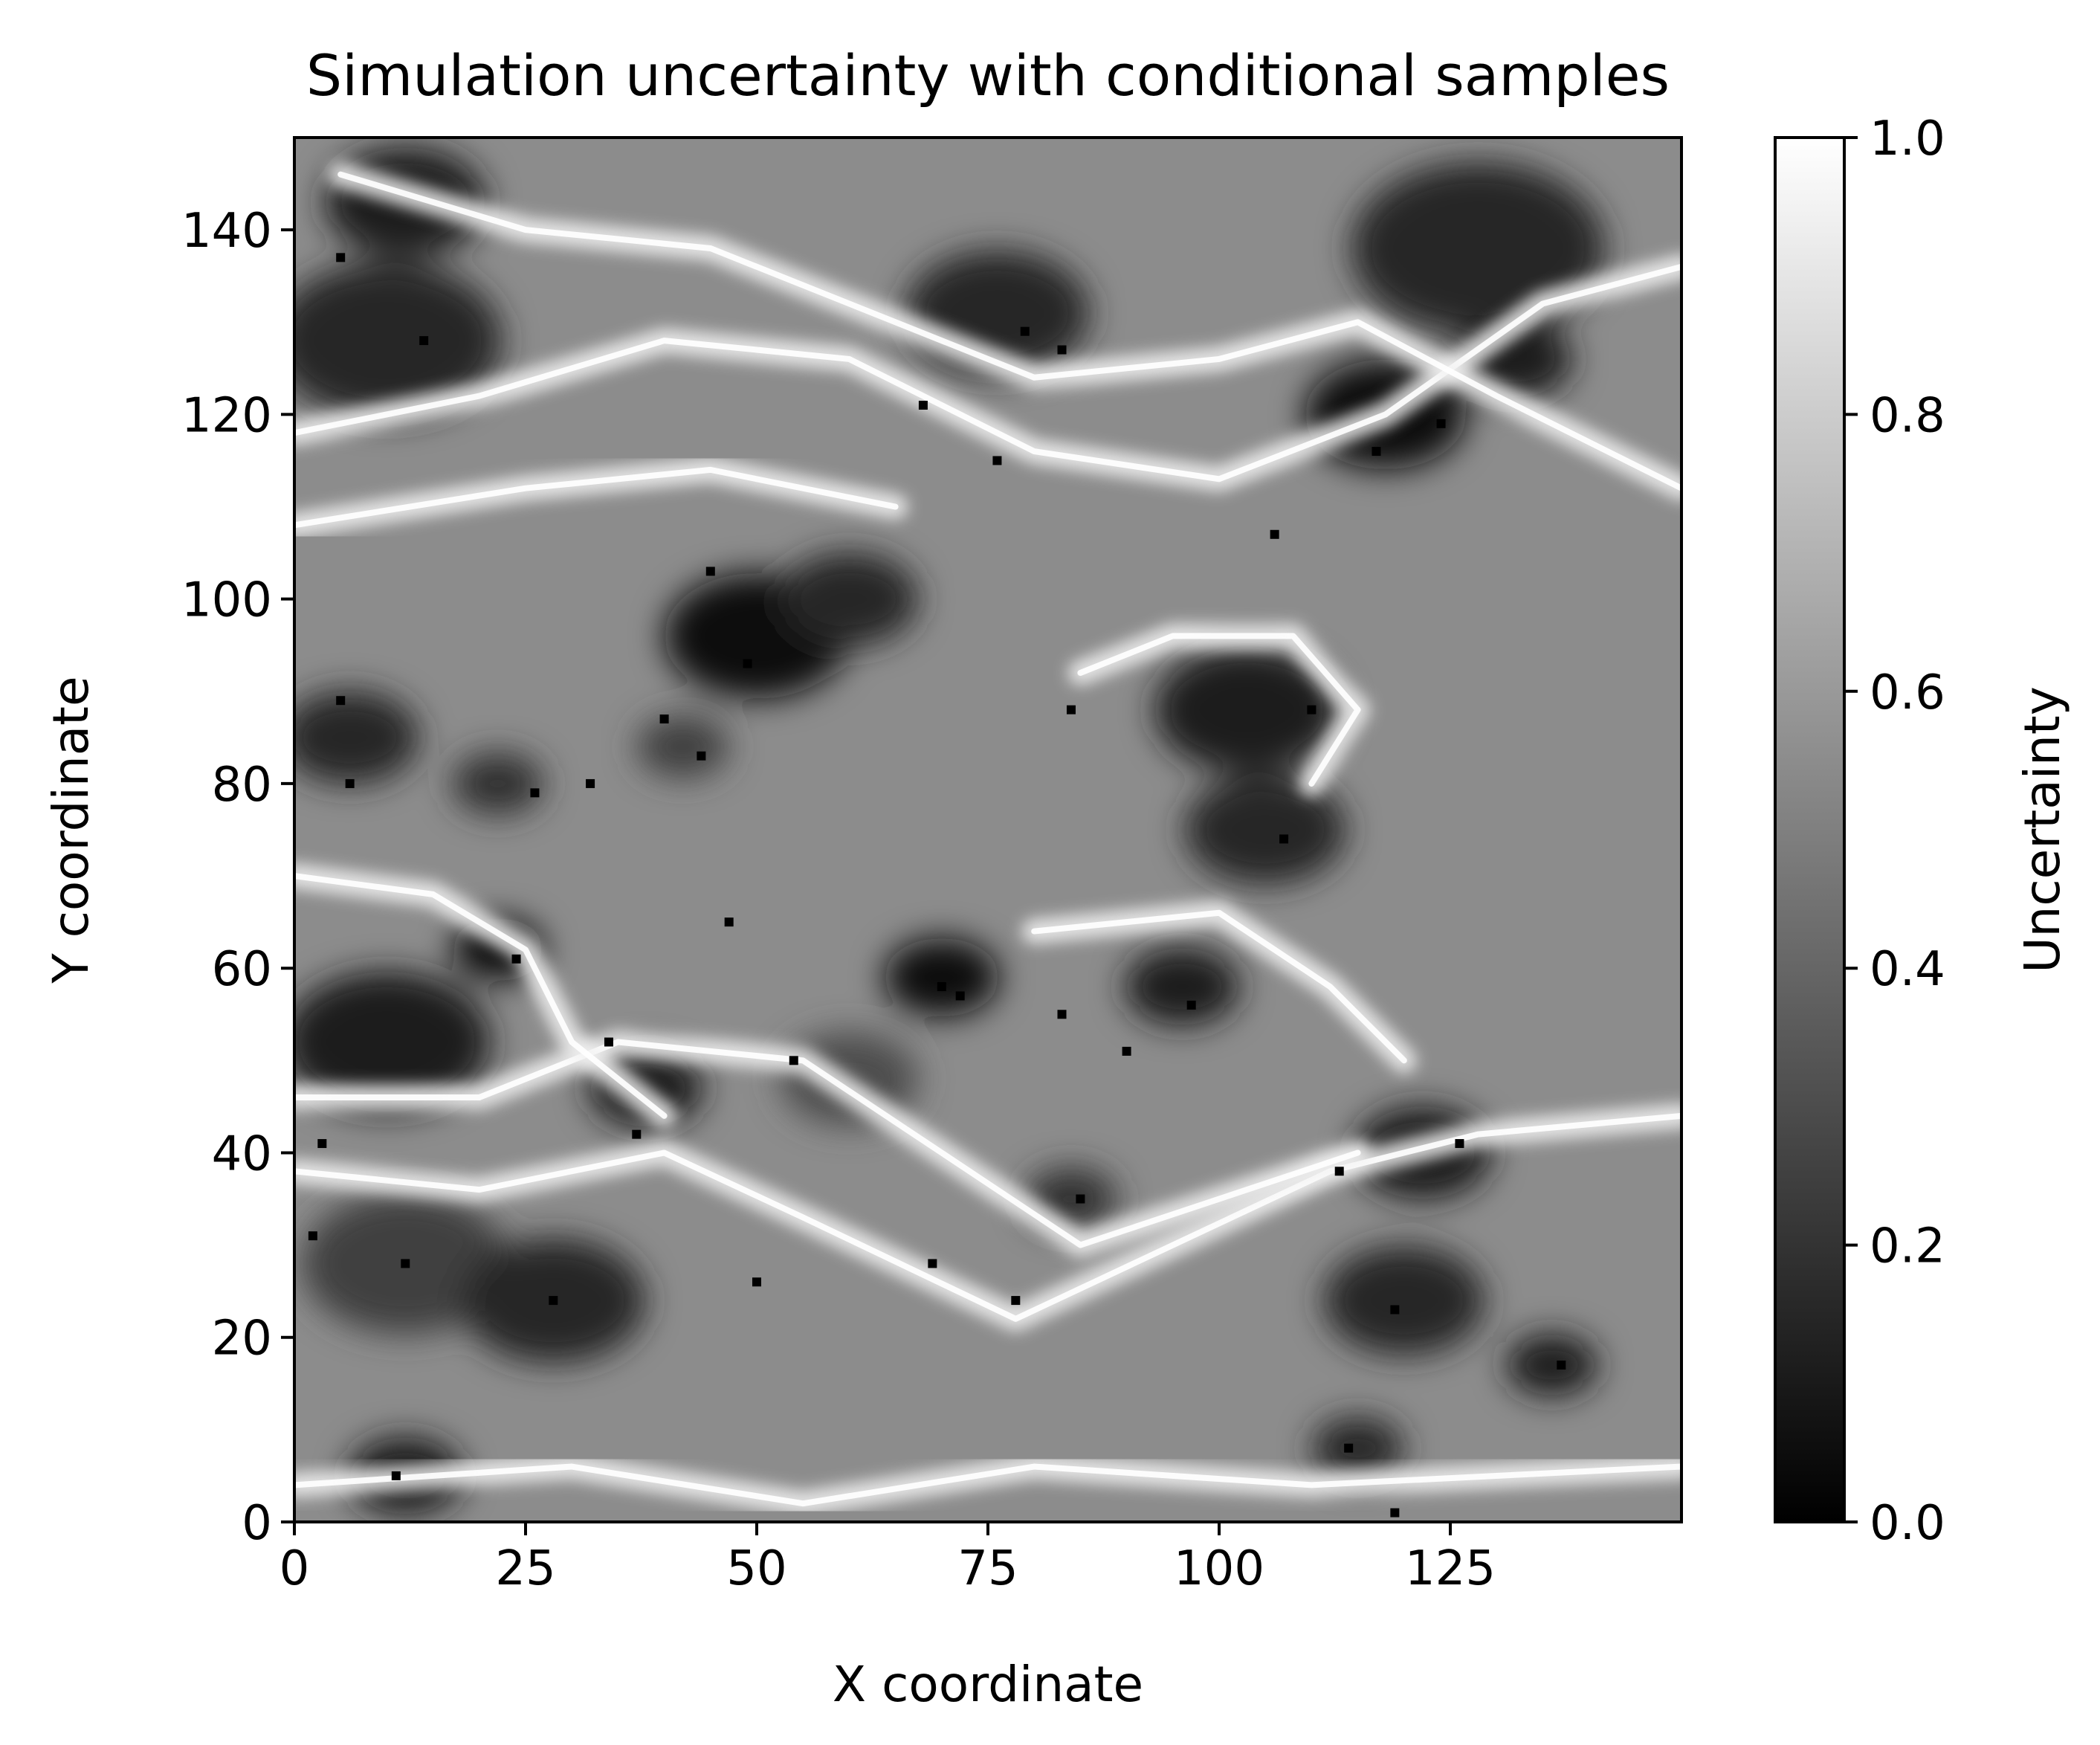 The width and height of the screenshot is (2100, 1745). What do you see at coordinates (1895, 831) in the screenshot?
I see `colorbar-ticks: 0.0 0.2 0.4 0.6 0.8 1.0` at bounding box center [1895, 831].